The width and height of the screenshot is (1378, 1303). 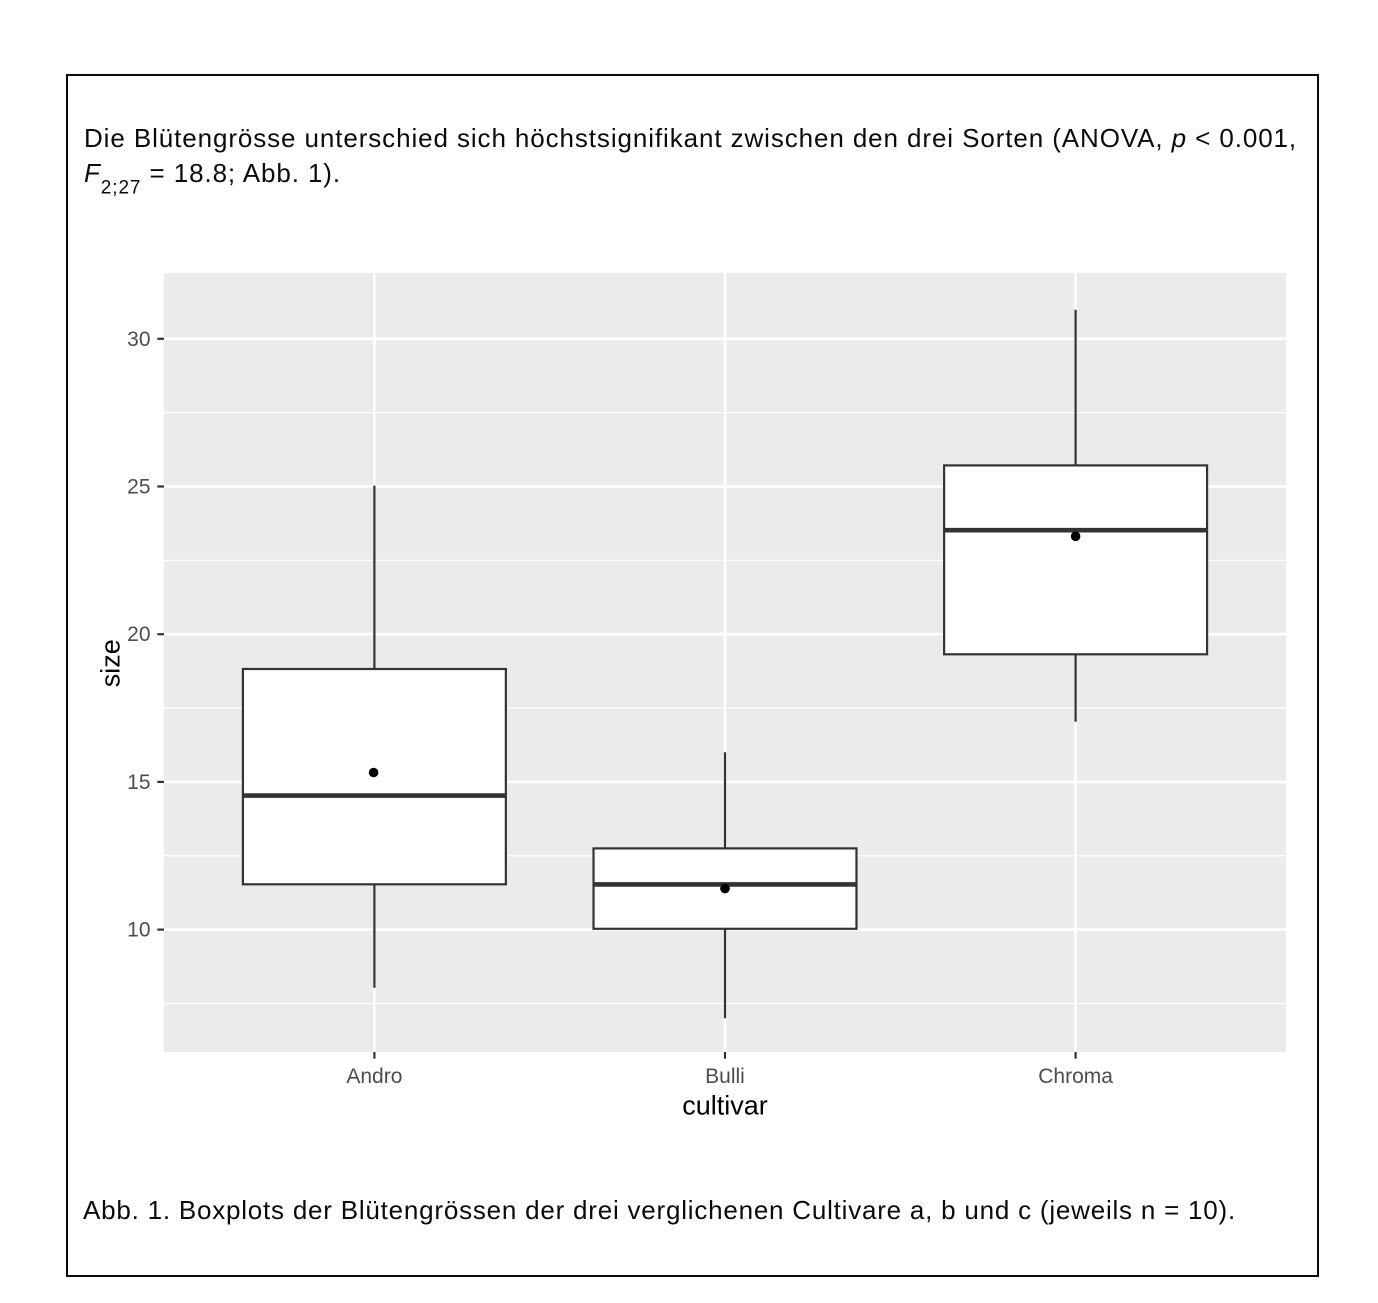 What do you see at coordinates (111, 663) in the screenshot?
I see `svg-text: size` at bounding box center [111, 663].